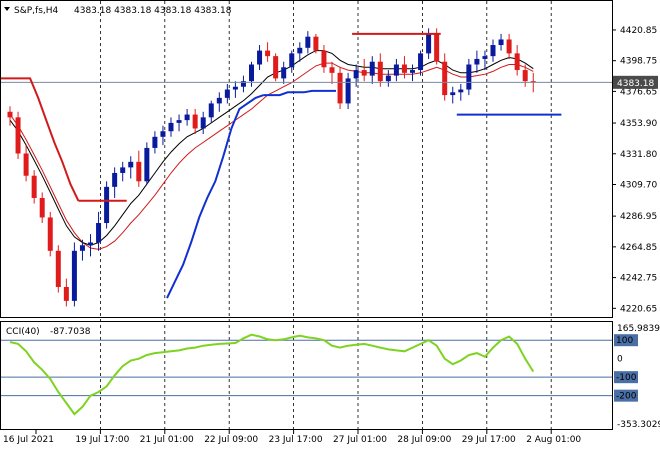 Image resolution: width=660 pixels, height=454 pixels. What do you see at coordinates (424, 440) in the screenshot?
I see `time-tick-label: 28 Jul 09:00` at bounding box center [424, 440].